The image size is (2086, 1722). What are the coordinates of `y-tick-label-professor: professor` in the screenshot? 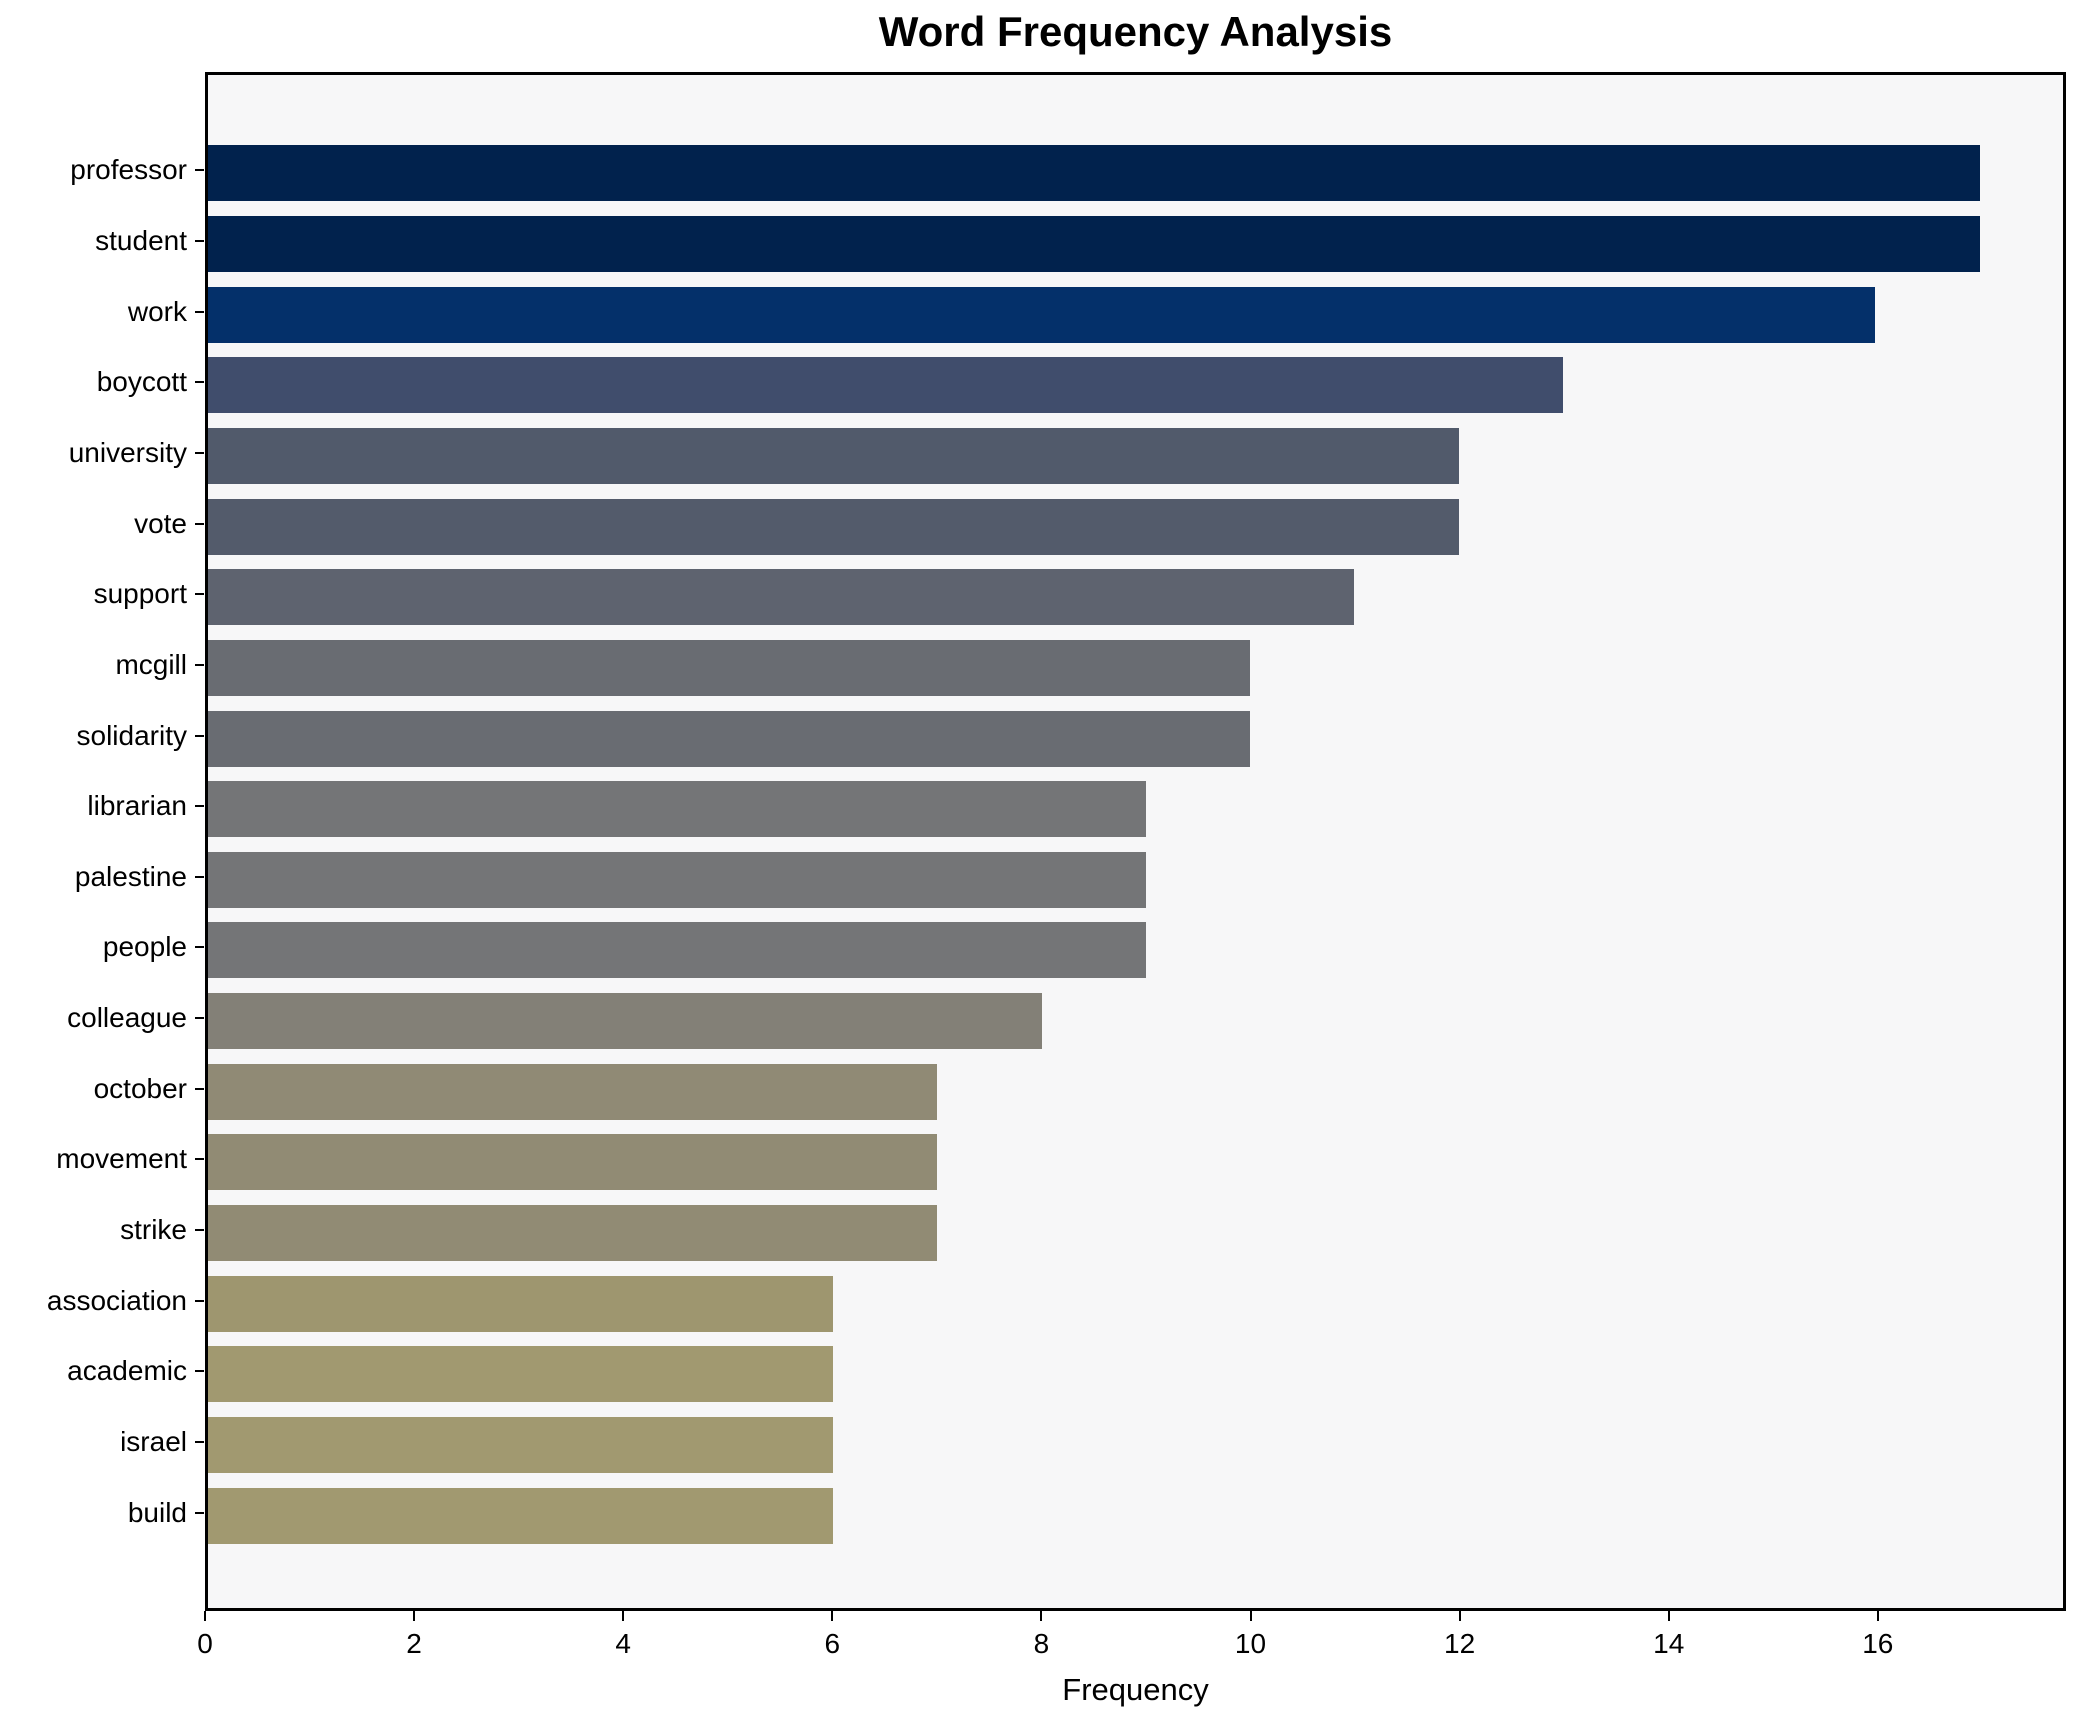 It's located at (128, 170).